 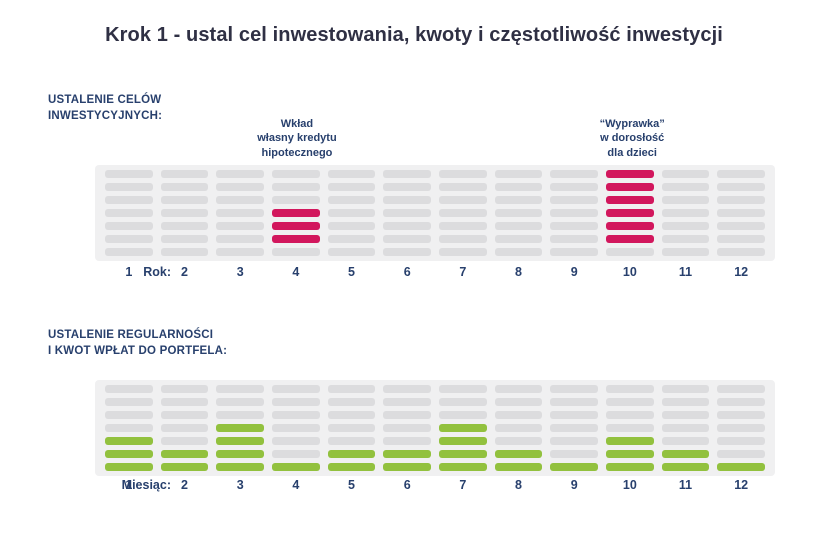 I want to click on goals-axis-label: Rok:, so click(x=157, y=272).